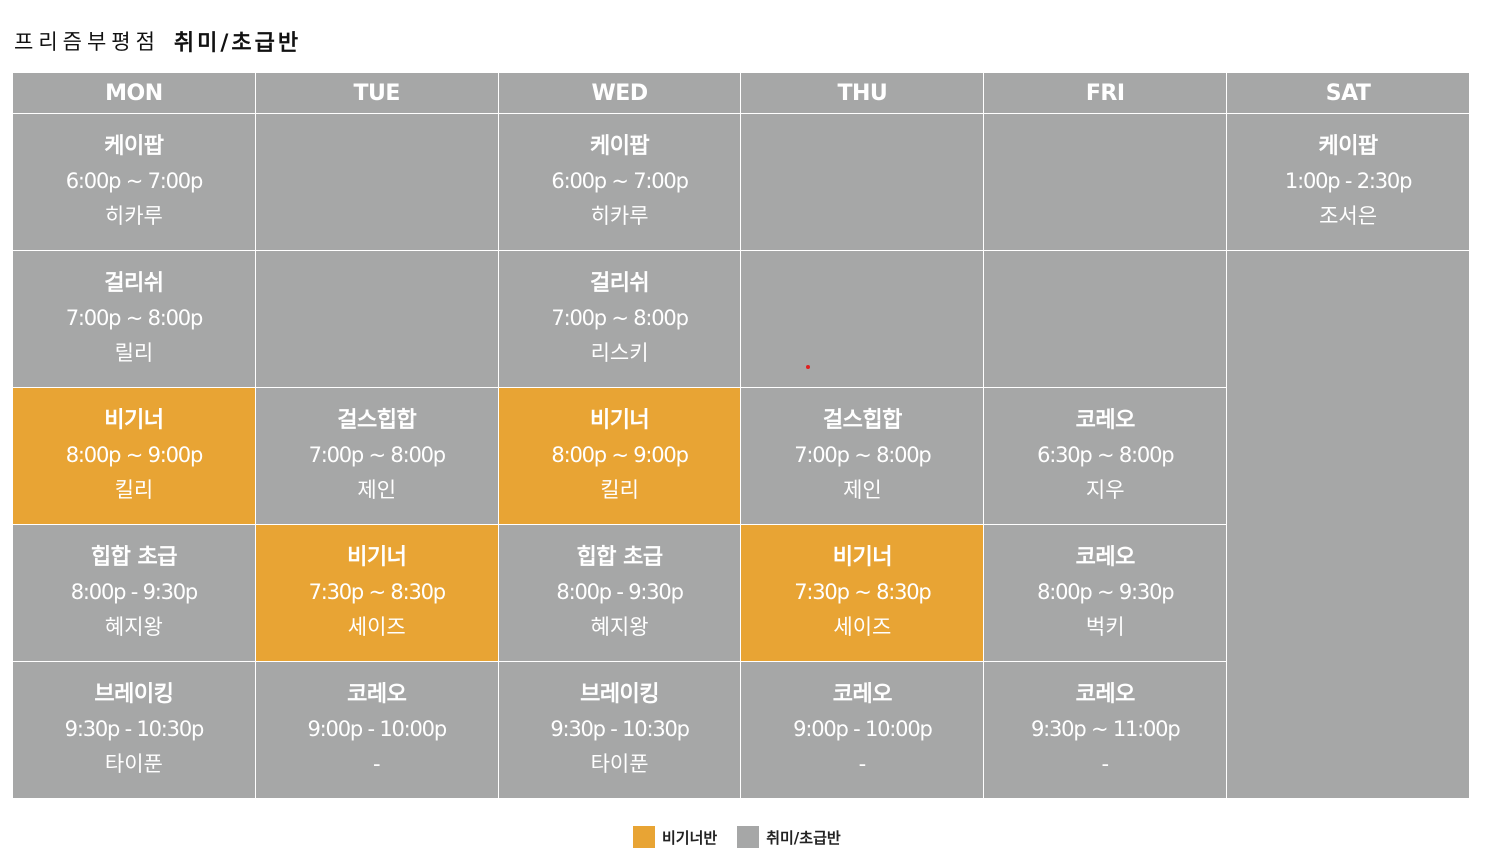 The height and width of the screenshot is (857, 1507). What do you see at coordinates (87, 42) in the screenshot?
I see `branch-name: 프리즘부평점` at bounding box center [87, 42].